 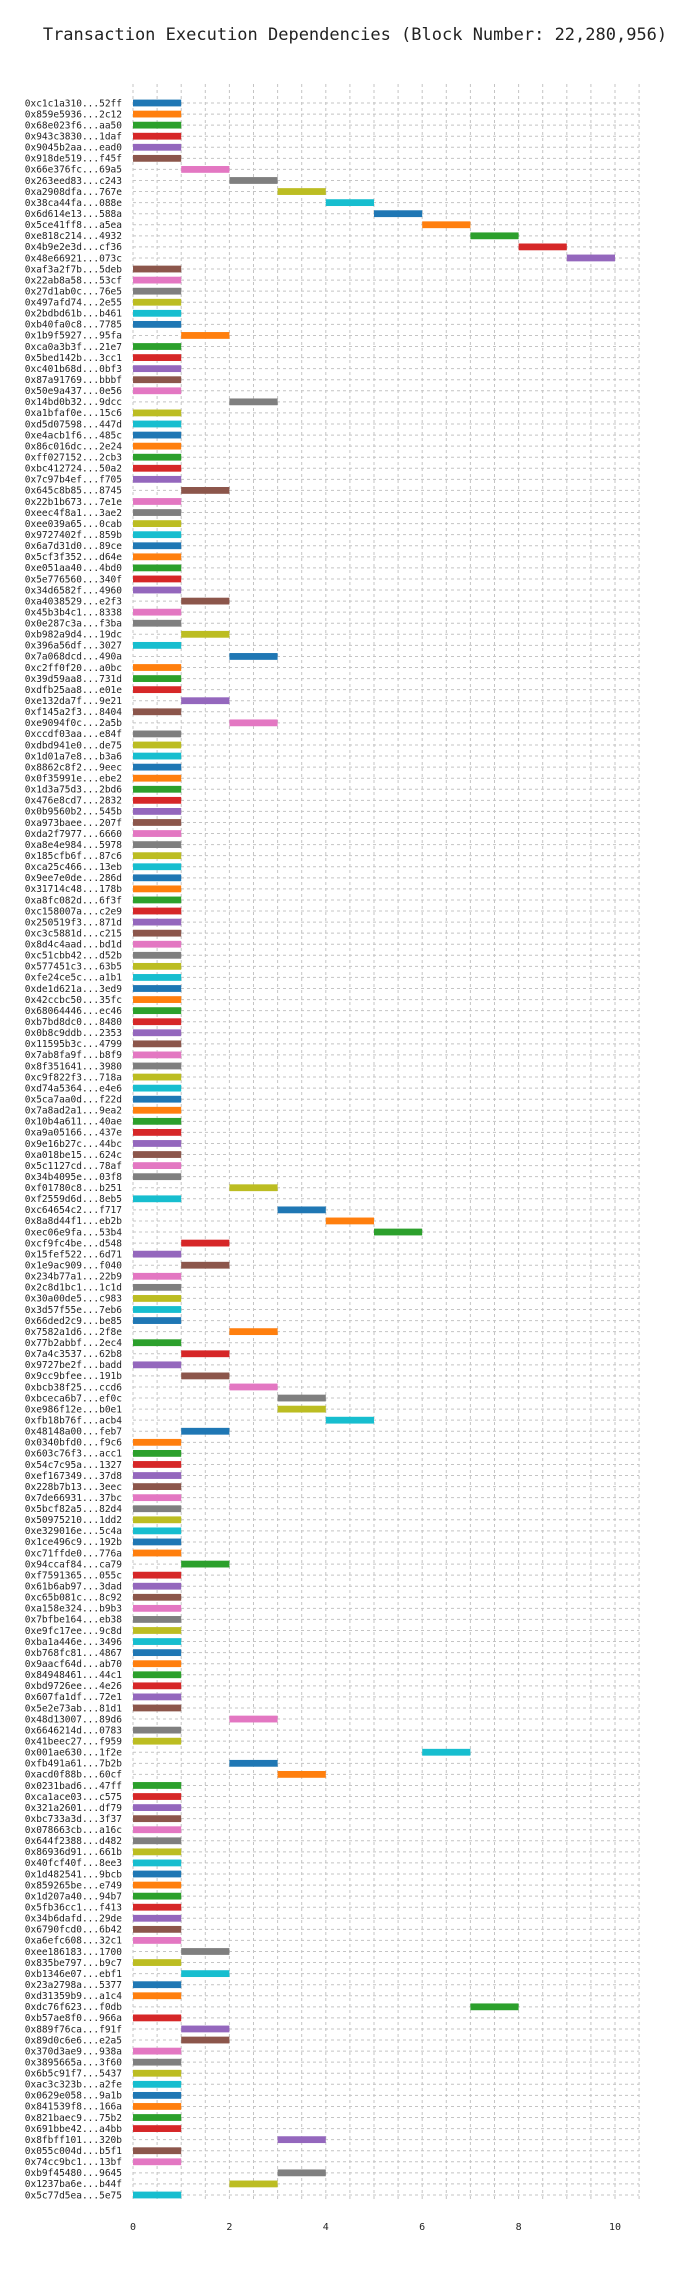 What do you see at coordinates (73, 2173) in the screenshot?
I see `row-label: 0xb9f45480...9645` at bounding box center [73, 2173].